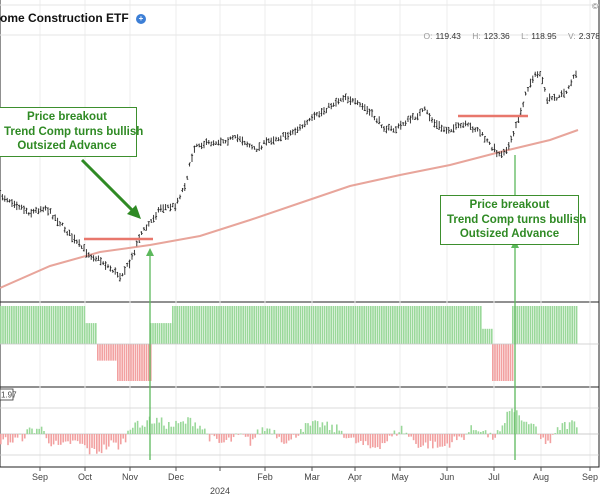 This screenshot has width=600, height=503. What do you see at coordinates (572, 36) in the screenshot?
I see `volume-key: V:` at bounding box center [572, 36].